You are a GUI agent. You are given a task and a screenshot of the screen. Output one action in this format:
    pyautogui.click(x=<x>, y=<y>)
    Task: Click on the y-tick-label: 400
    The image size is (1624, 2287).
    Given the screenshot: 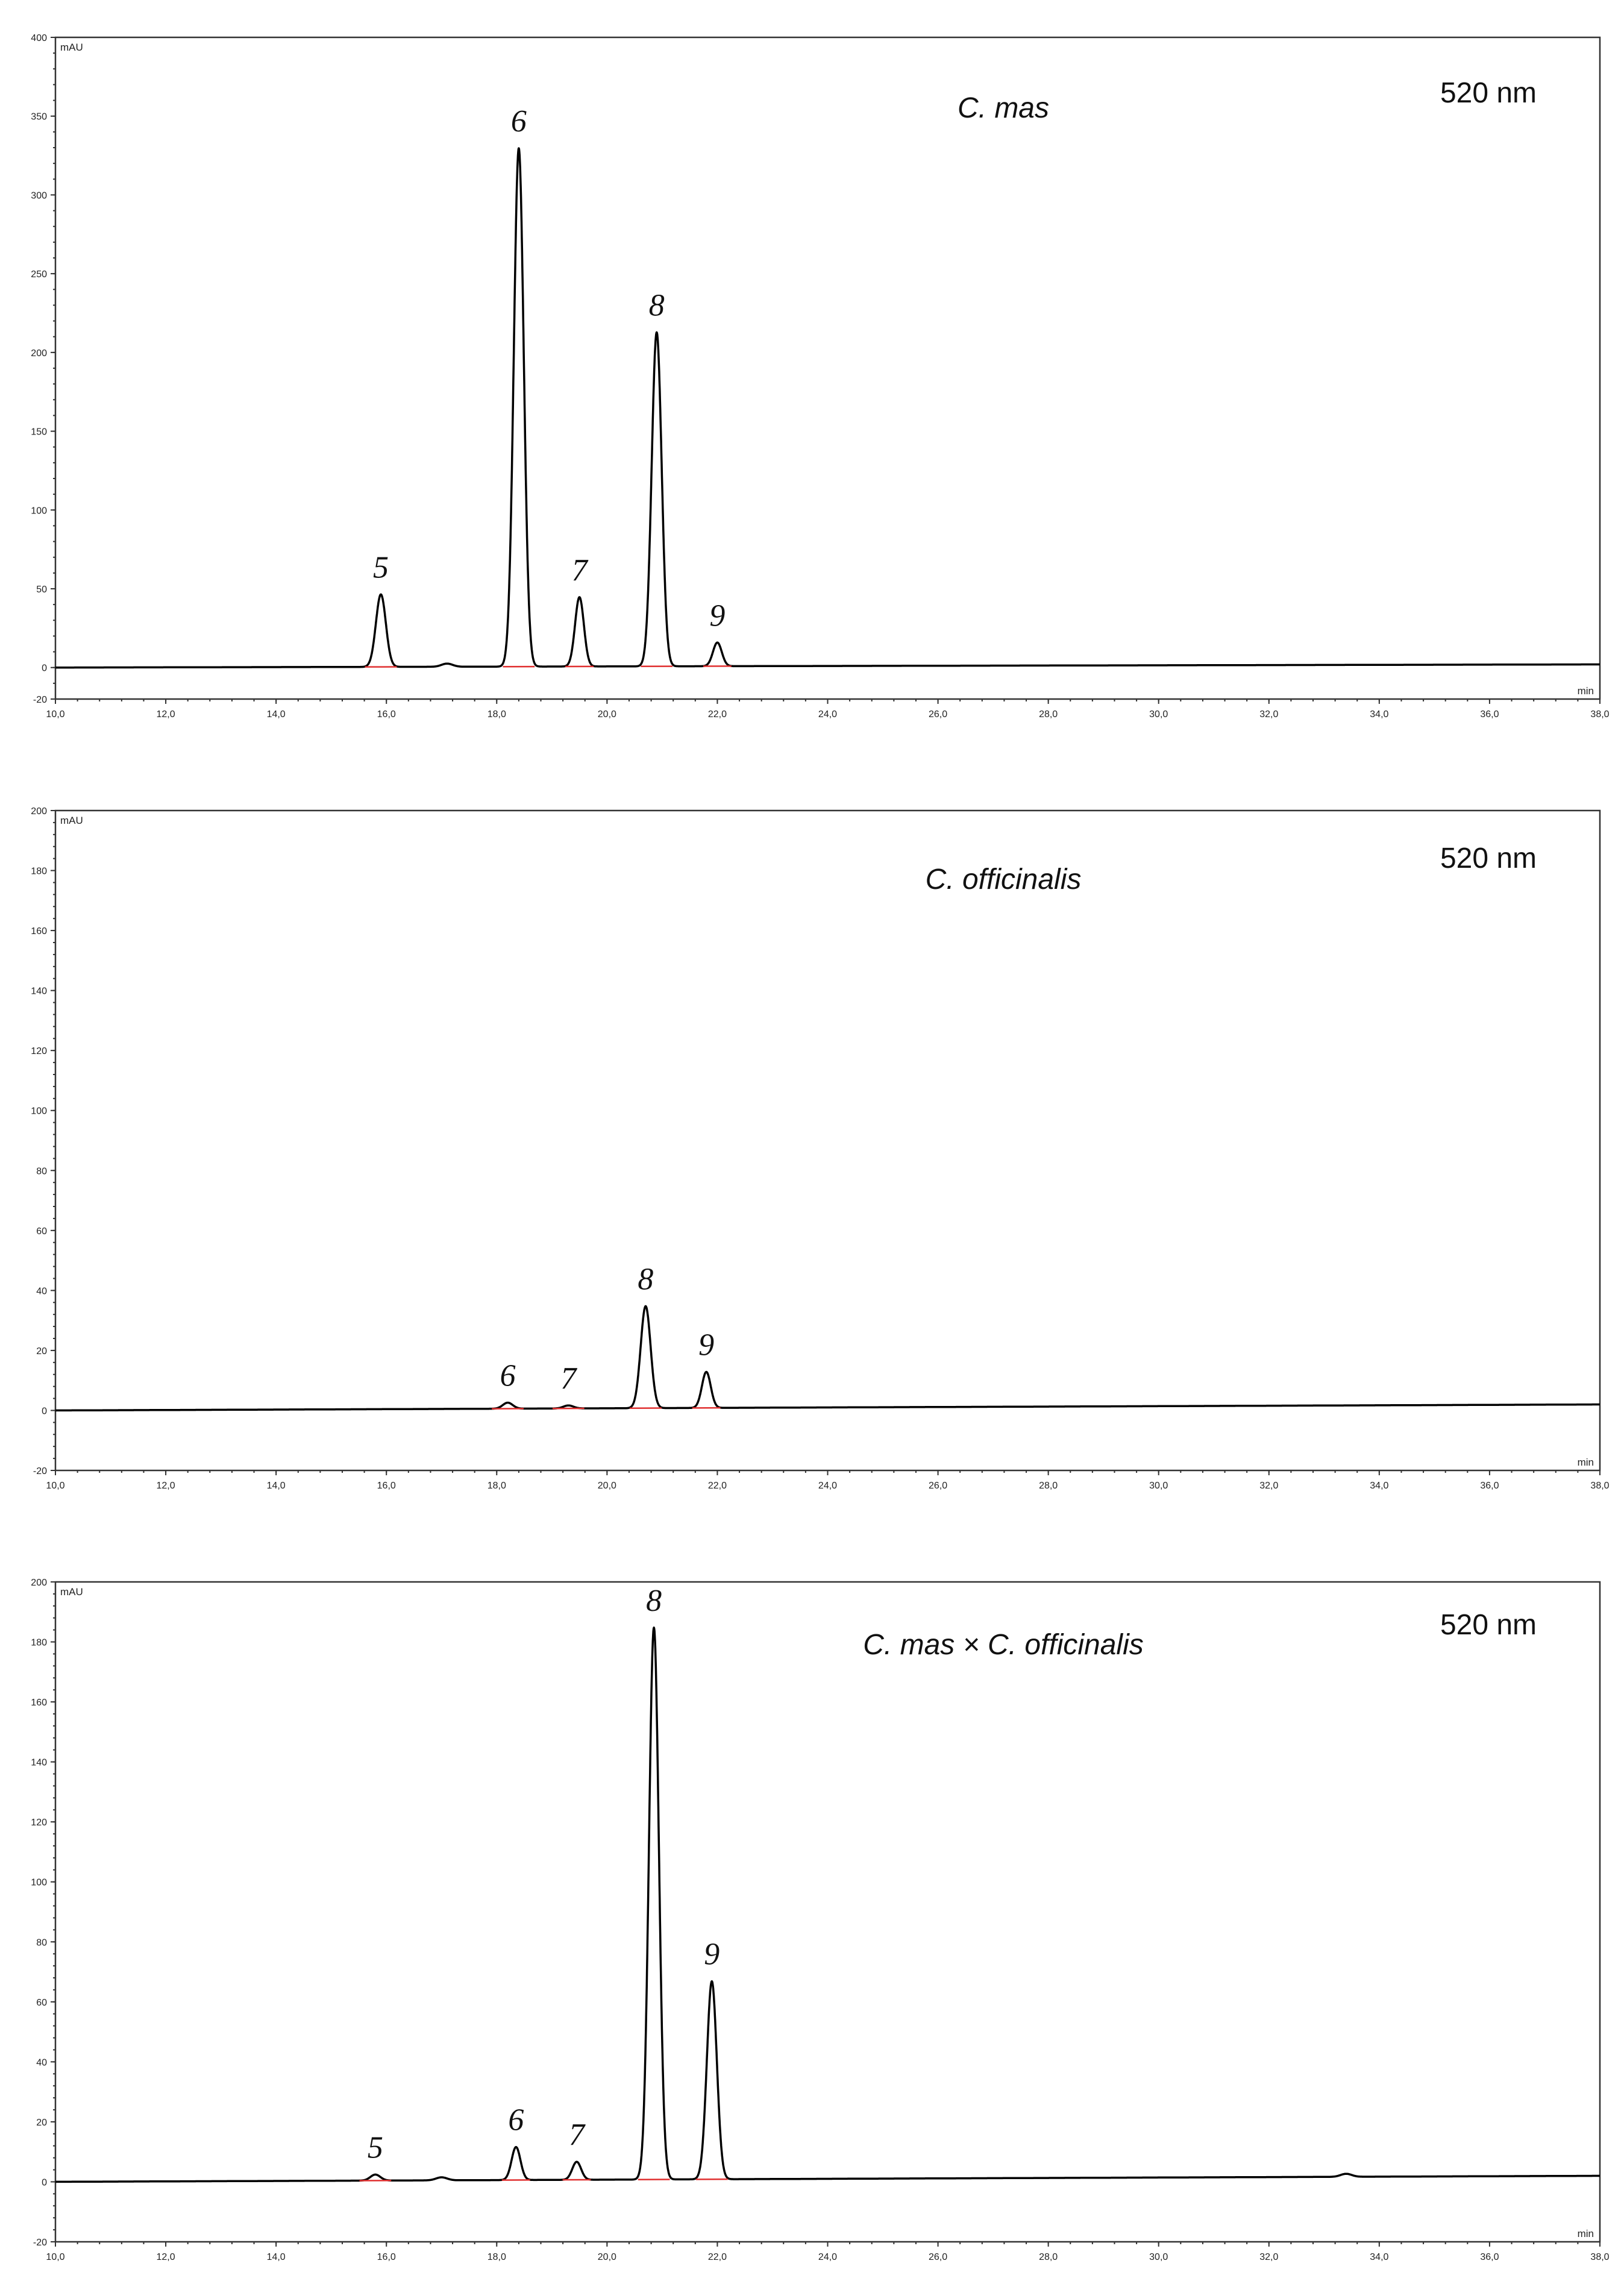 What is the action you would take?
    pyautogui.click(x=39, y=38)
    